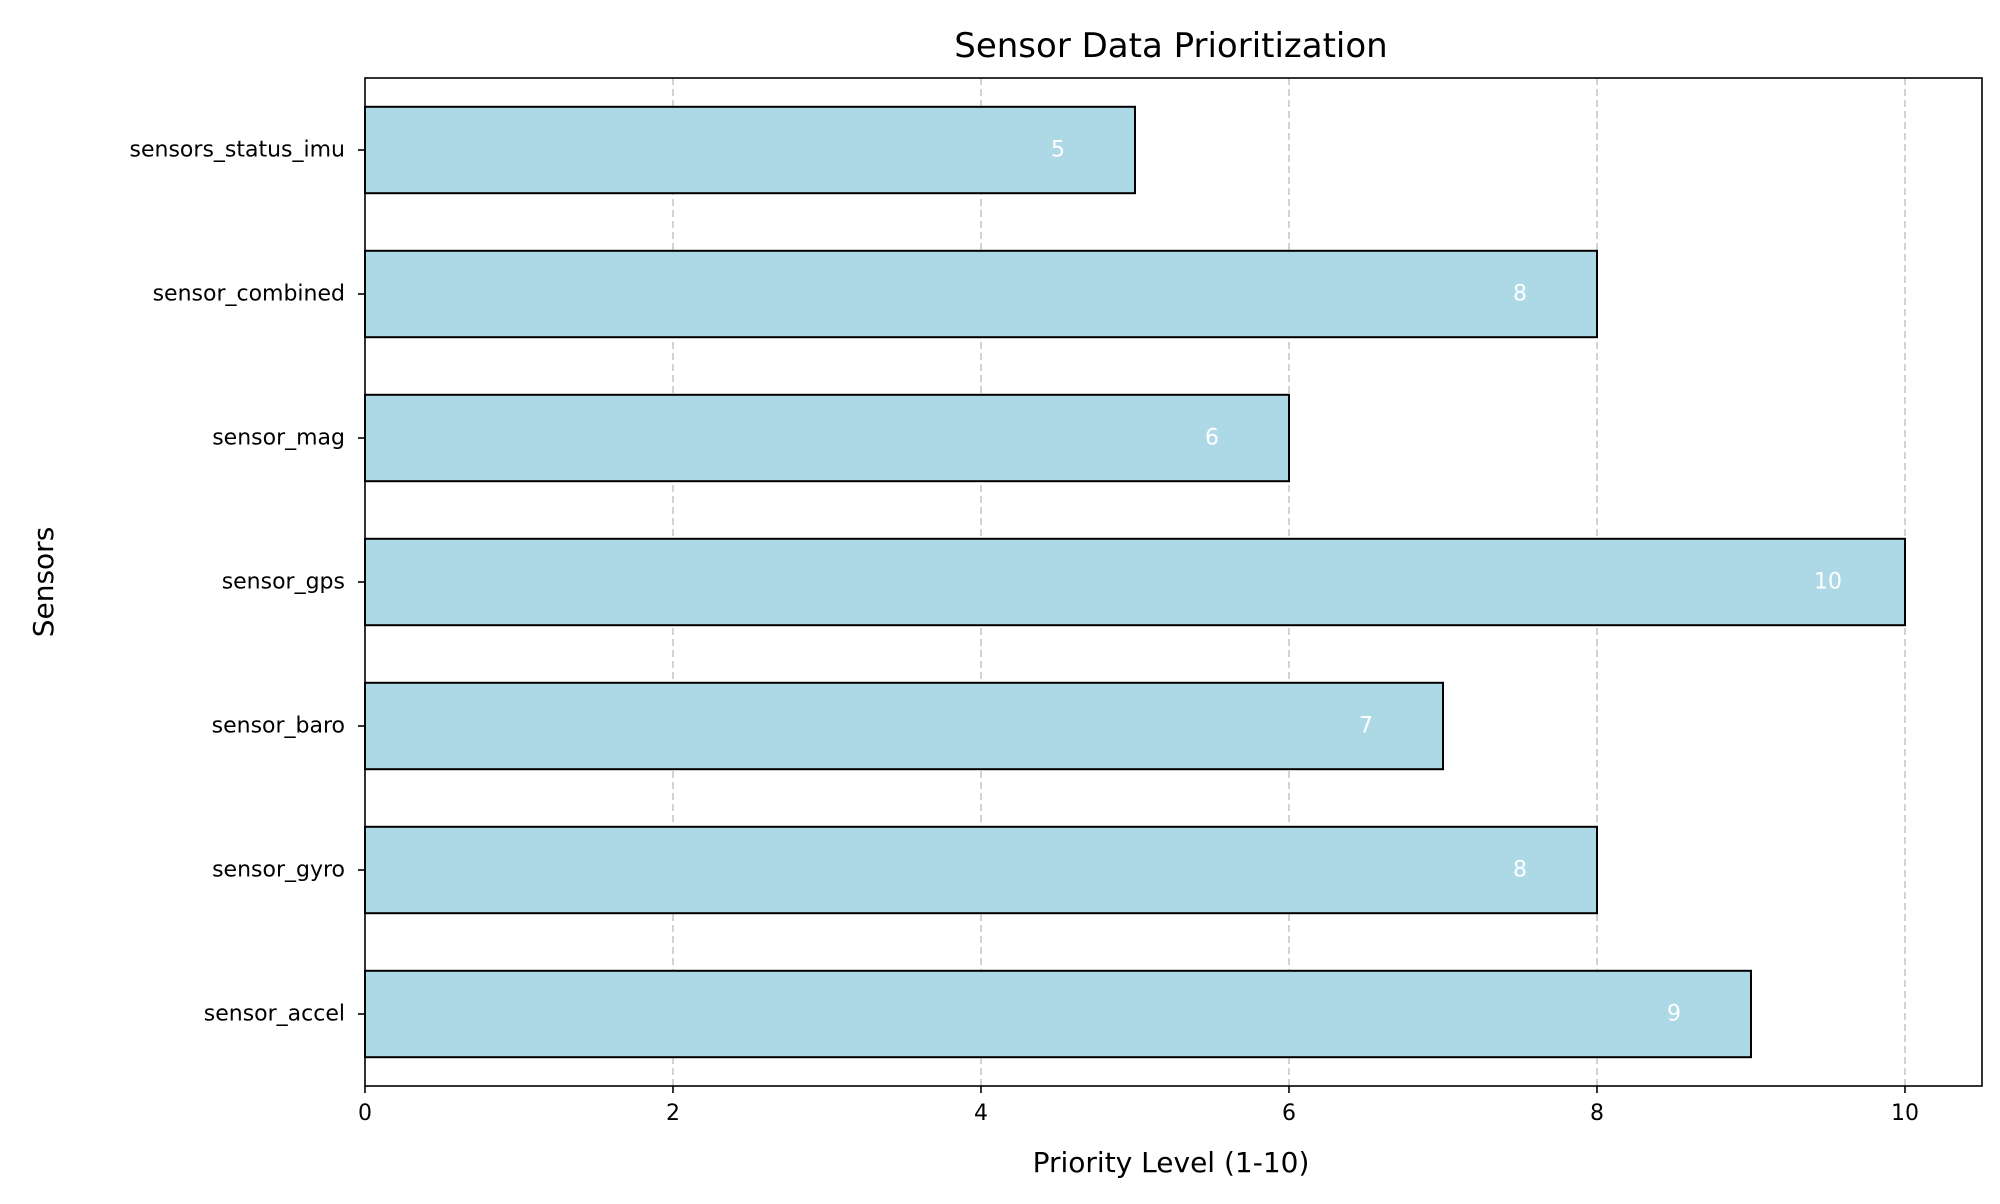 This screenshot has height=1204, width=2000. What do you see at coordinates (981, 1113) in the screenshot?
I see `x-tick-label: 4` at bounding box center [981, 1113].